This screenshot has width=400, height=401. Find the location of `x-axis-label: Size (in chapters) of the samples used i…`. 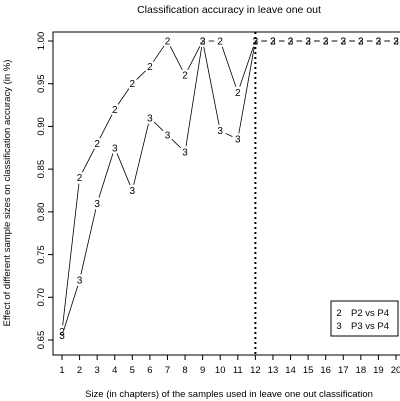

x-axis-label: Size (in chapters) of the samples used i… is located at coordinates (229, 394).